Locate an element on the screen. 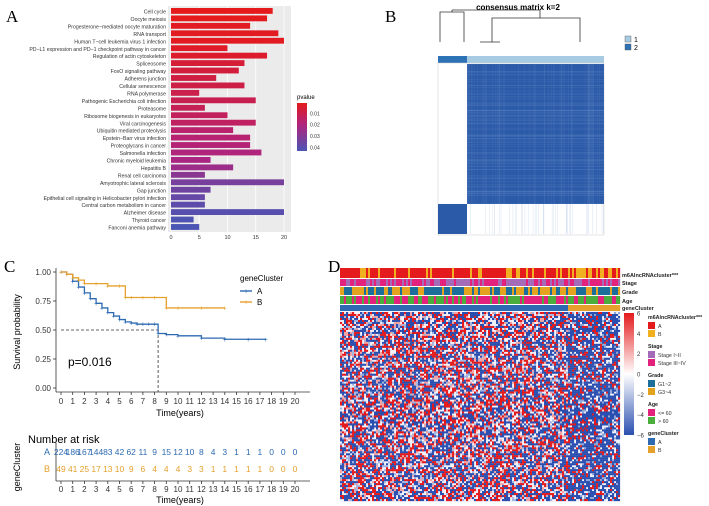 The image size is (709, 506). panel-c-x-ticks: 0 1 2 3 4 5 6 7 8 9 10 11 12 13 14 15 16 17 18 19 20 is located at coordinates (179, 399).